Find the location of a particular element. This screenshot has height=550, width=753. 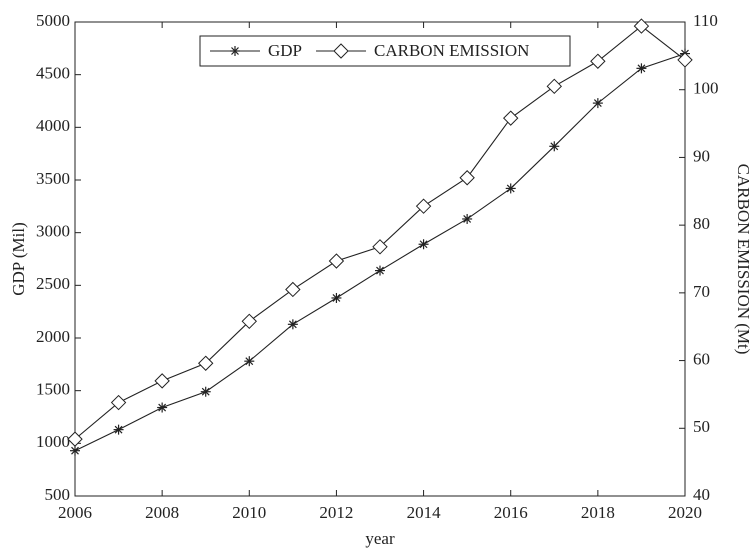

legend-label: CARBON EMISSION is located at coordinates (451, 50).